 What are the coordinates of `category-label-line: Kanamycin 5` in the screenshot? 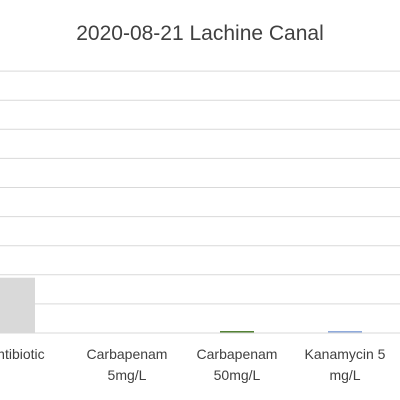 It's located at (345, 354).